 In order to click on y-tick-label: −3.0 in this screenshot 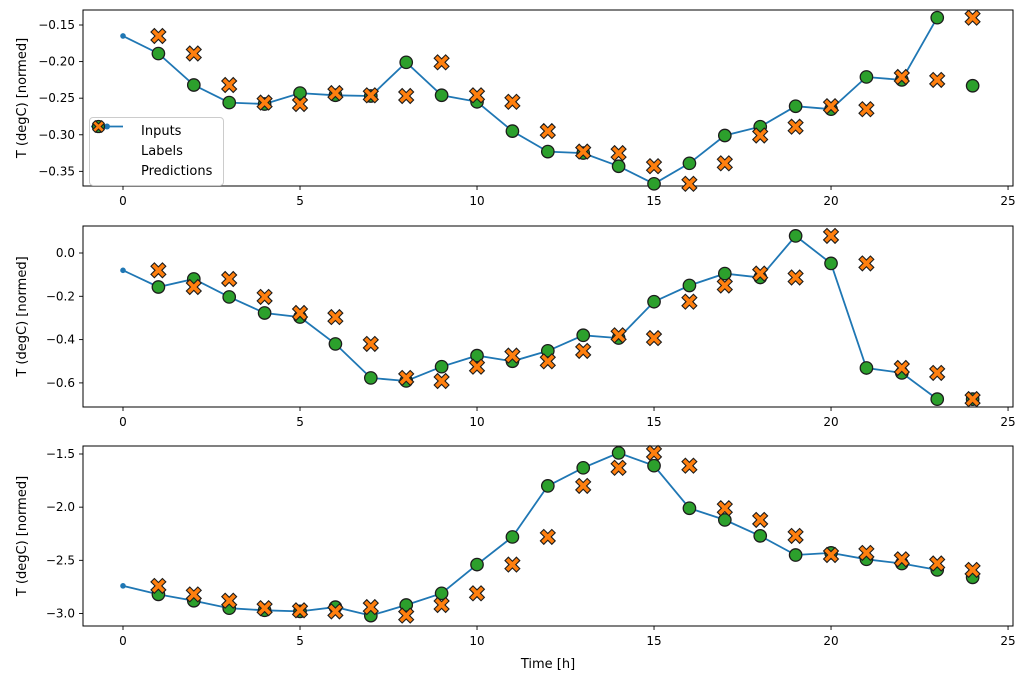, I will do `click(60, 614)`.